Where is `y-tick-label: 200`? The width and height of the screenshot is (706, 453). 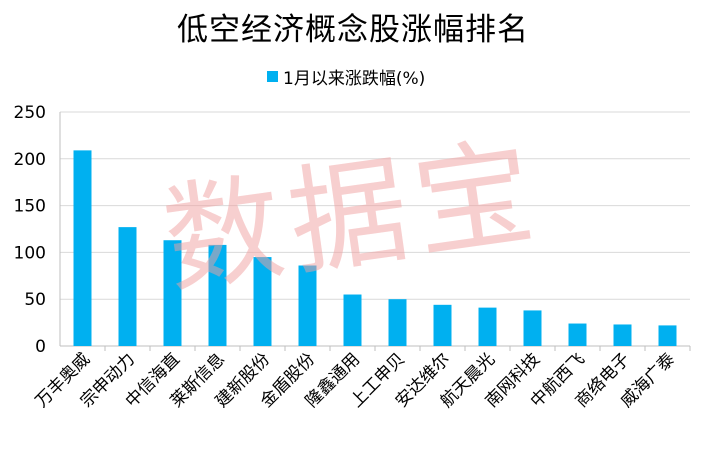
y-tick-label: 200 is located at coordinates (30, 160).